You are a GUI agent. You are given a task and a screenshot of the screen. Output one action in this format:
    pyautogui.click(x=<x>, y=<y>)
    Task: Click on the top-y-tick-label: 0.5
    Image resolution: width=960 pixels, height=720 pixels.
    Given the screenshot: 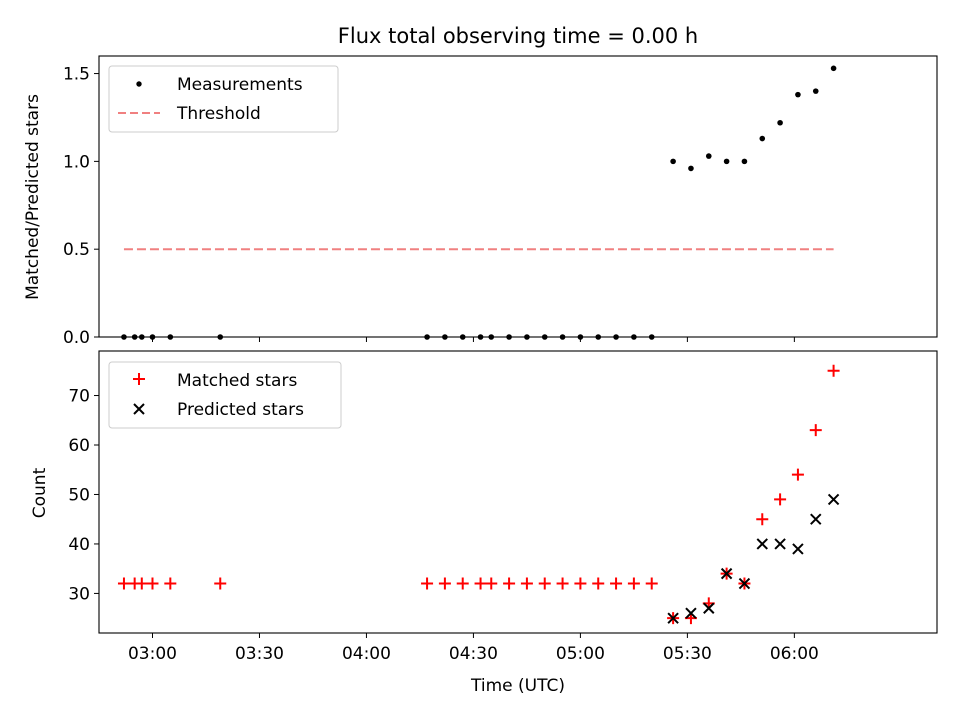 What is the action you would take?
    pyautogui.click(x=76, y=250)
    